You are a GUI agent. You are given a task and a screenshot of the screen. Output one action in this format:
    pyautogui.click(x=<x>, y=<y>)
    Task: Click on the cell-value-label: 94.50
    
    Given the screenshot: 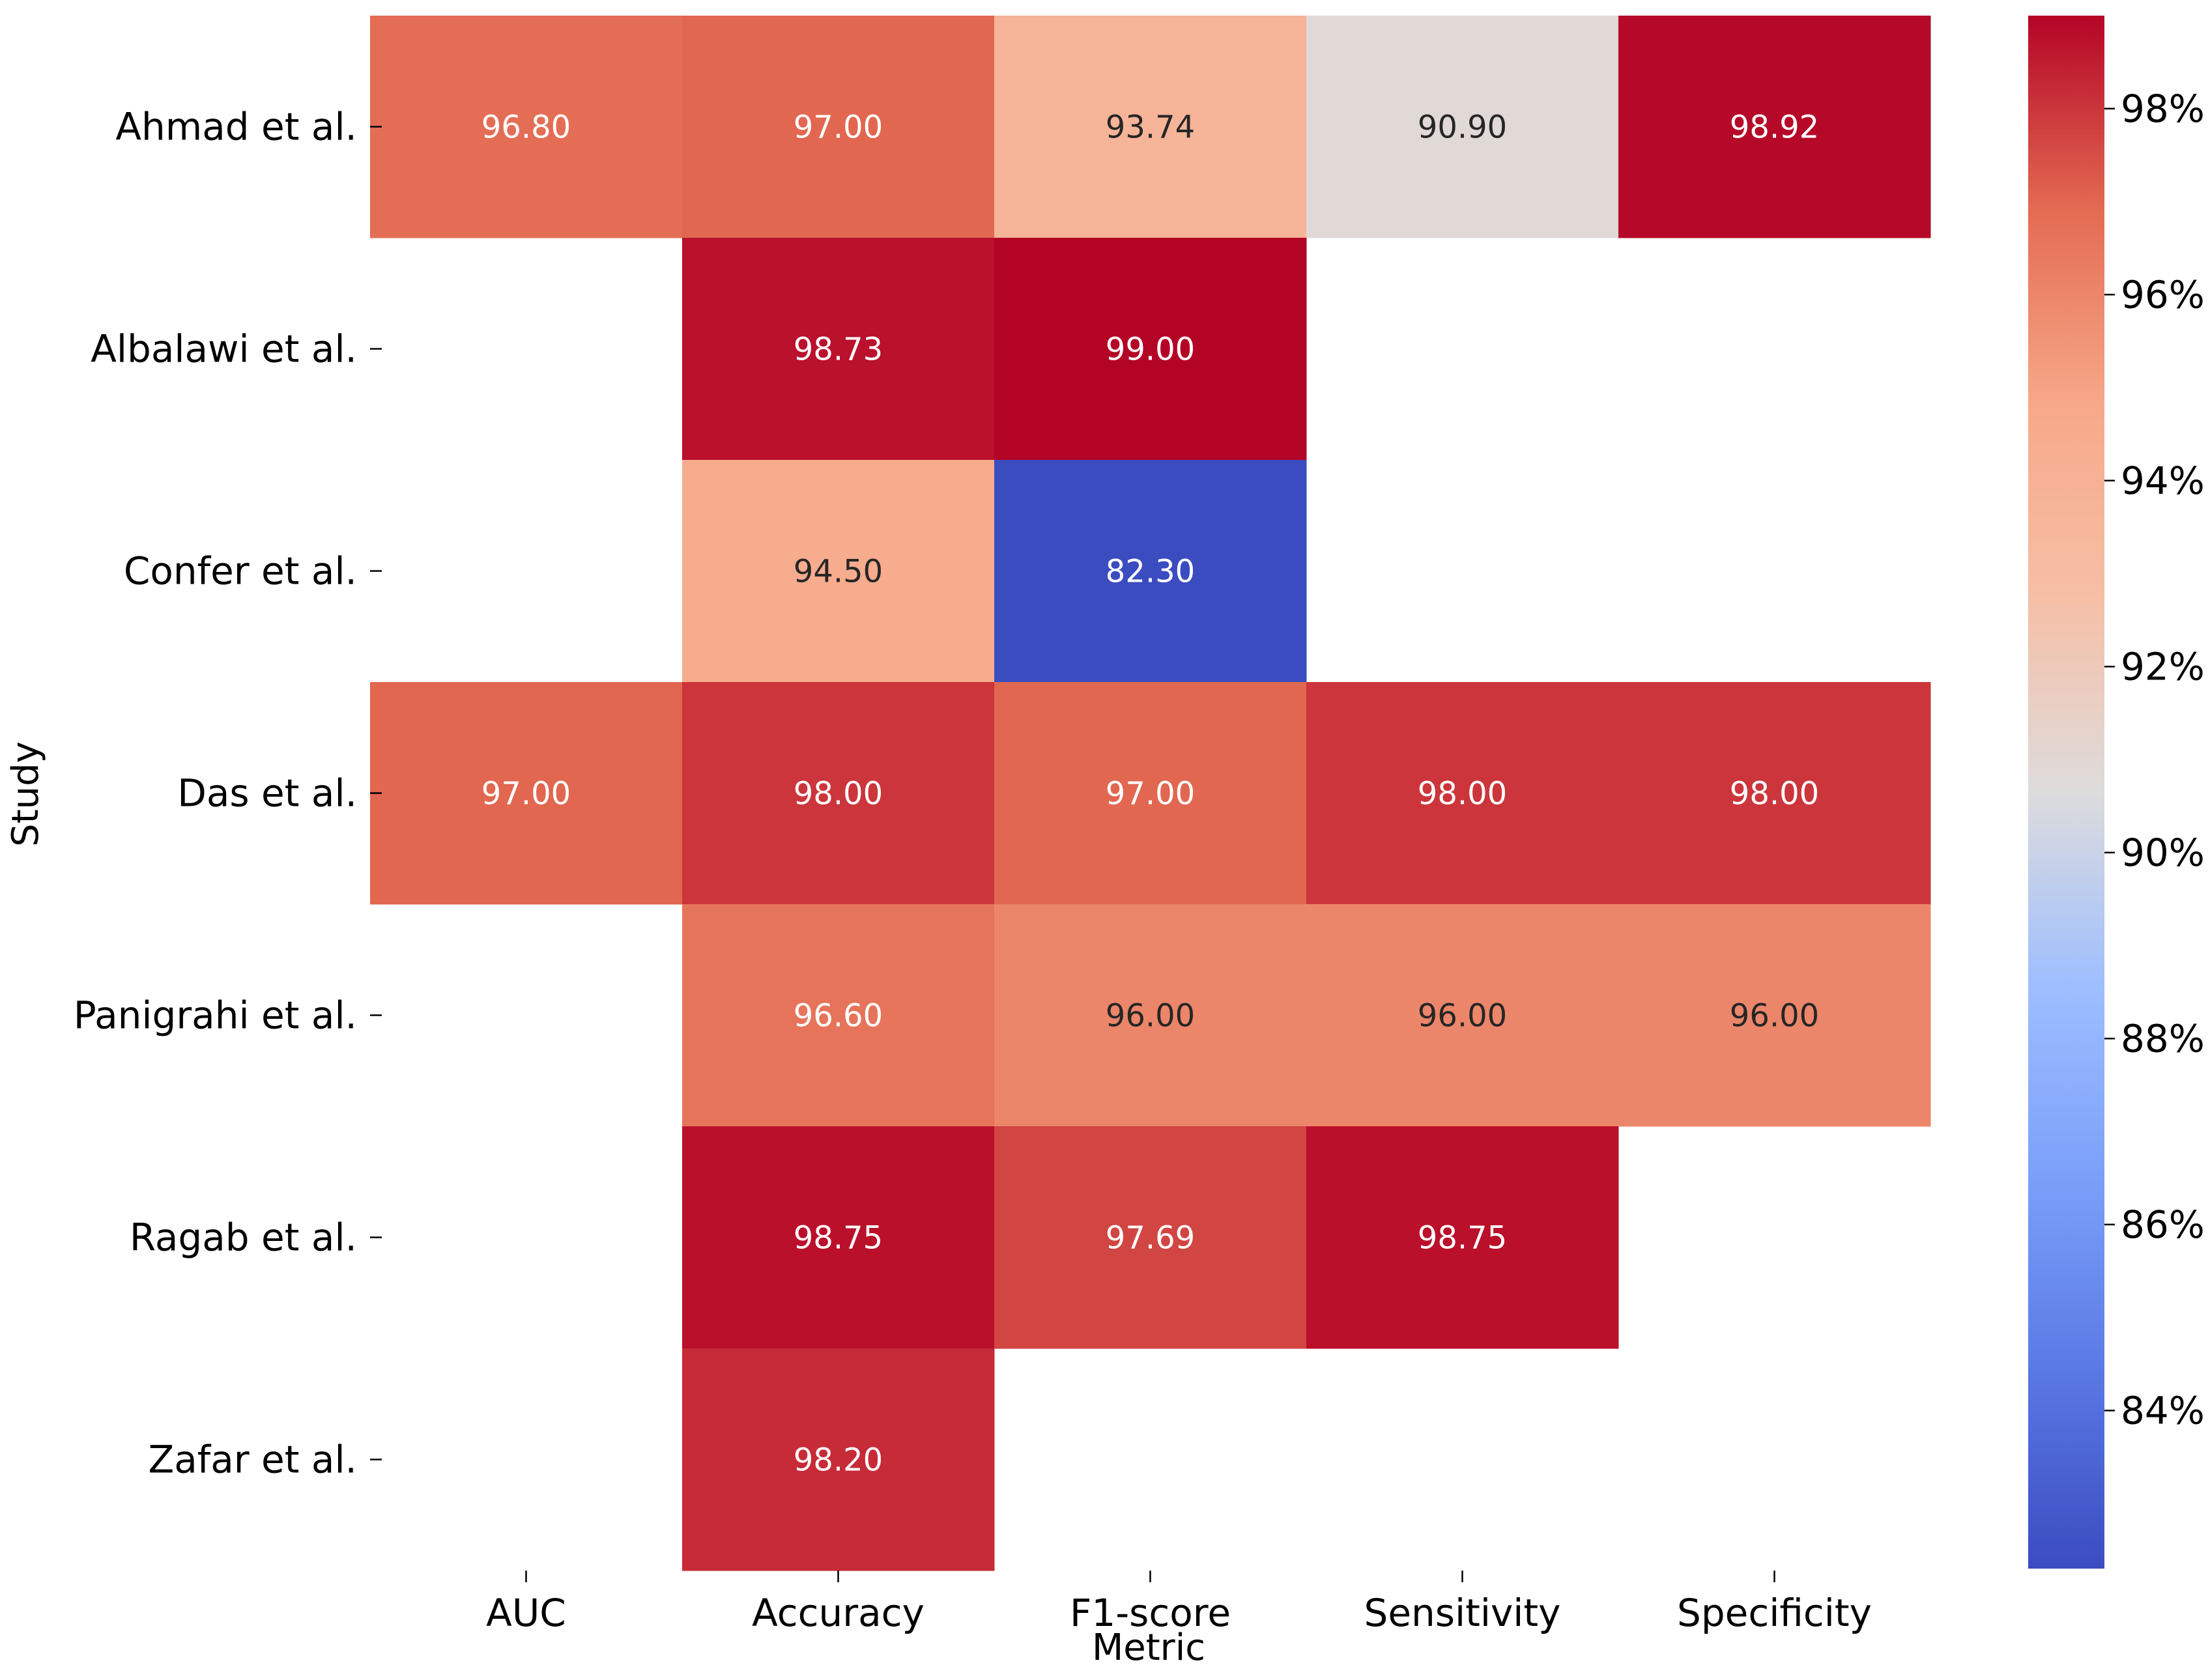 What is the action you would take?
    pyautogui.click(x=838, y=572)
    